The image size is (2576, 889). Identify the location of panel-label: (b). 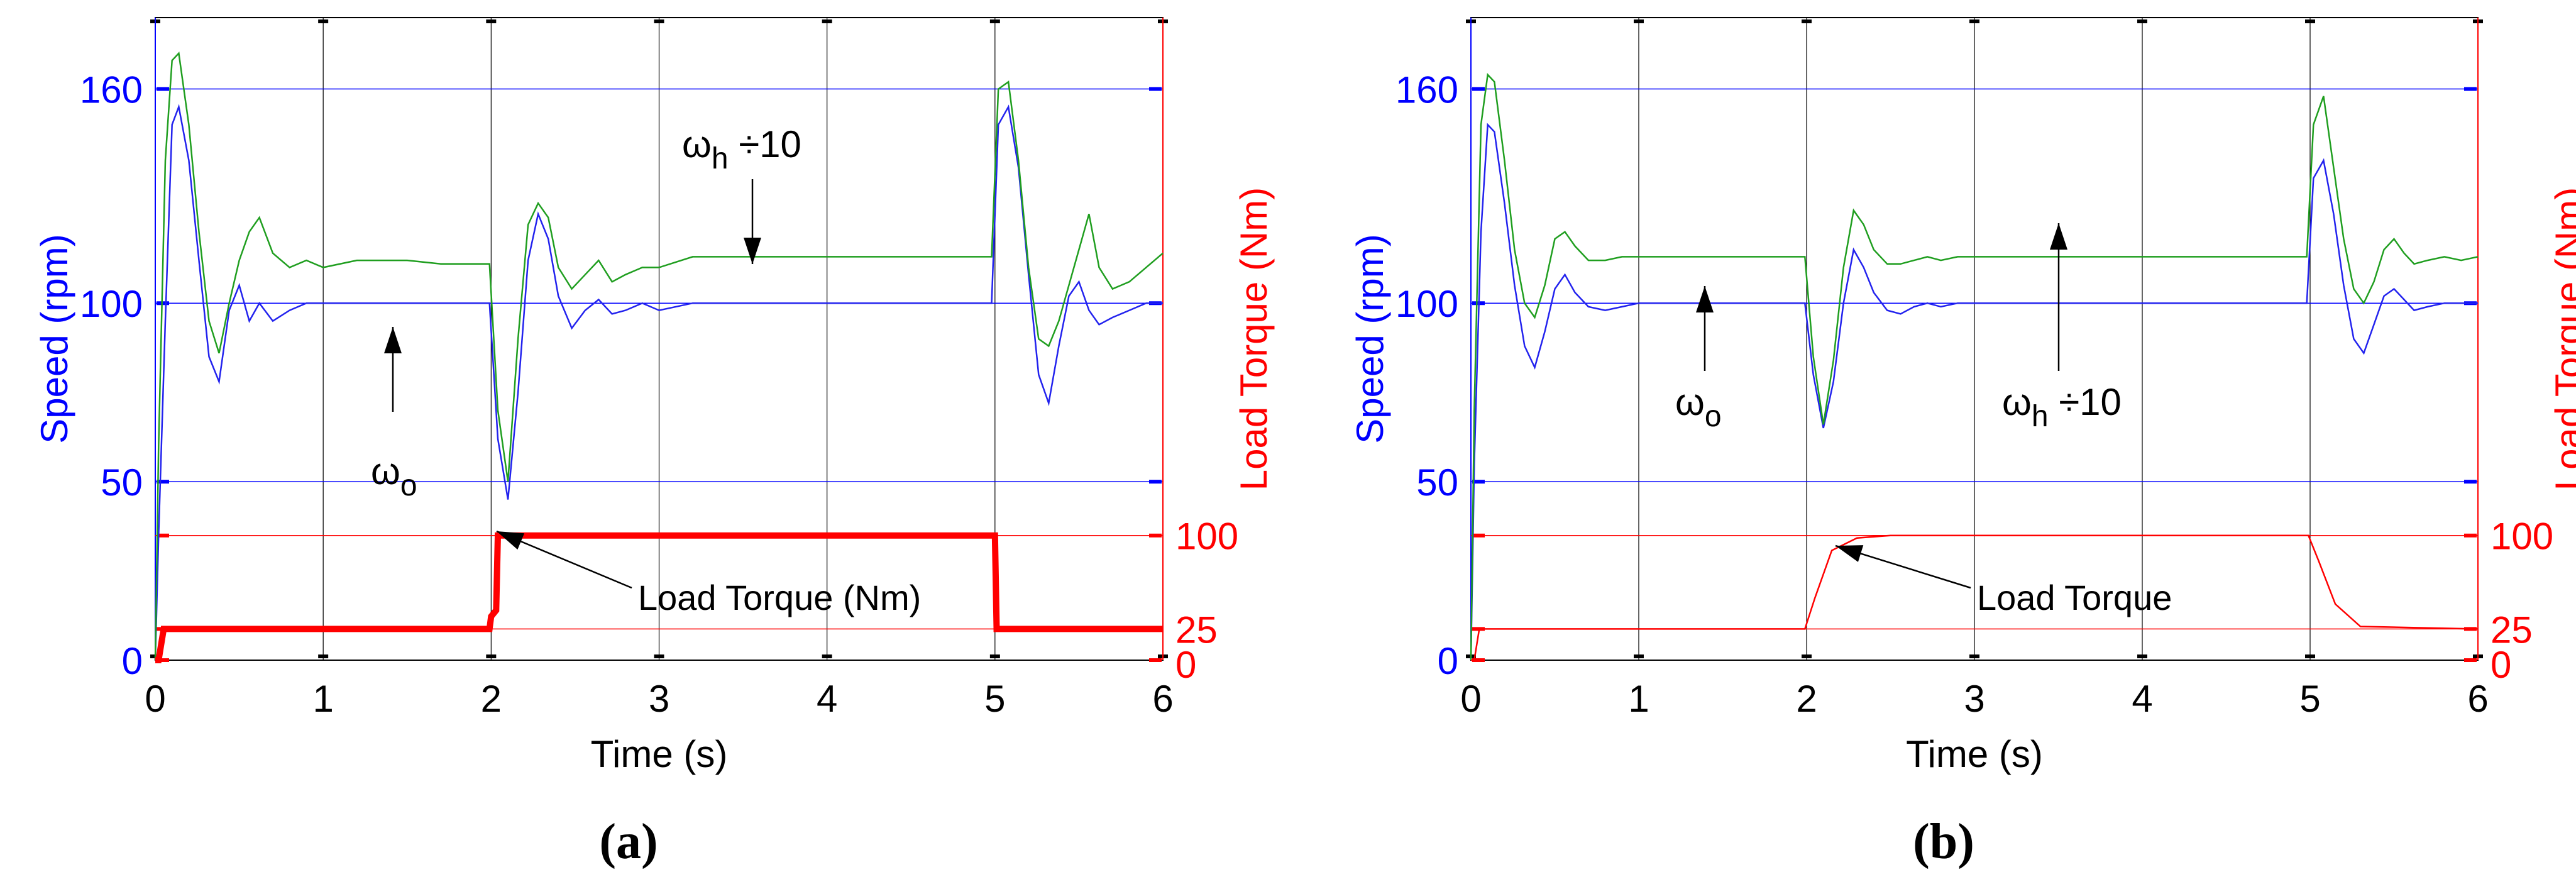
(1944, 842).